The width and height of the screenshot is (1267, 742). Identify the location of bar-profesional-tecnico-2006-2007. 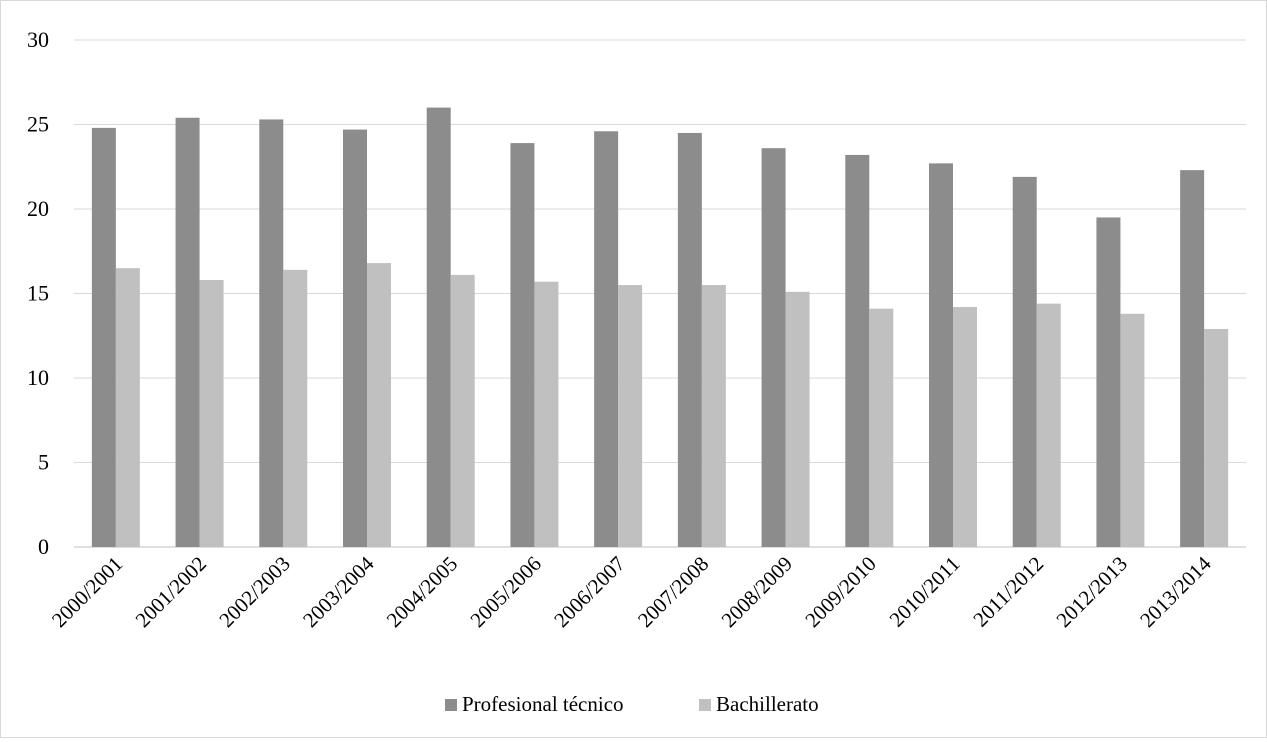
(606, 339).